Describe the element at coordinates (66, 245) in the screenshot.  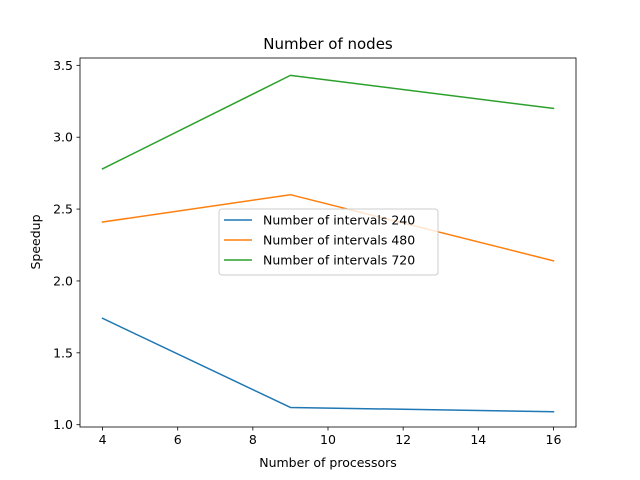
I see `y-axis-ticks: 1.0 1.5 2.0 2.5 3.0 3.5` at that location.